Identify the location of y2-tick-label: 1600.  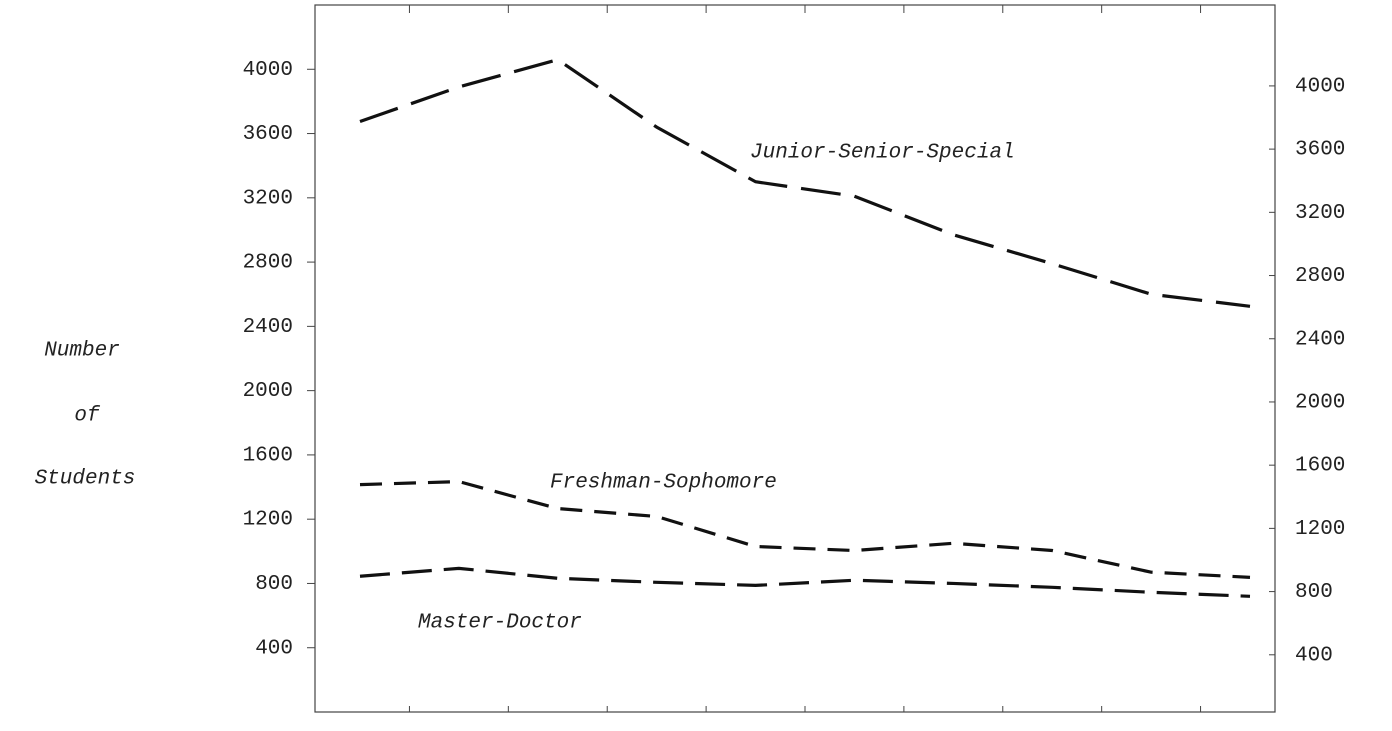
(1320, 466).